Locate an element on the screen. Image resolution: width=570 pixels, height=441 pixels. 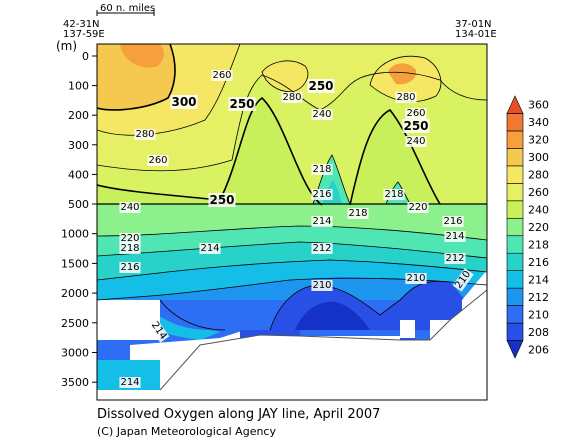
y-tick-label: 300 is located at coordinates (78, 145).